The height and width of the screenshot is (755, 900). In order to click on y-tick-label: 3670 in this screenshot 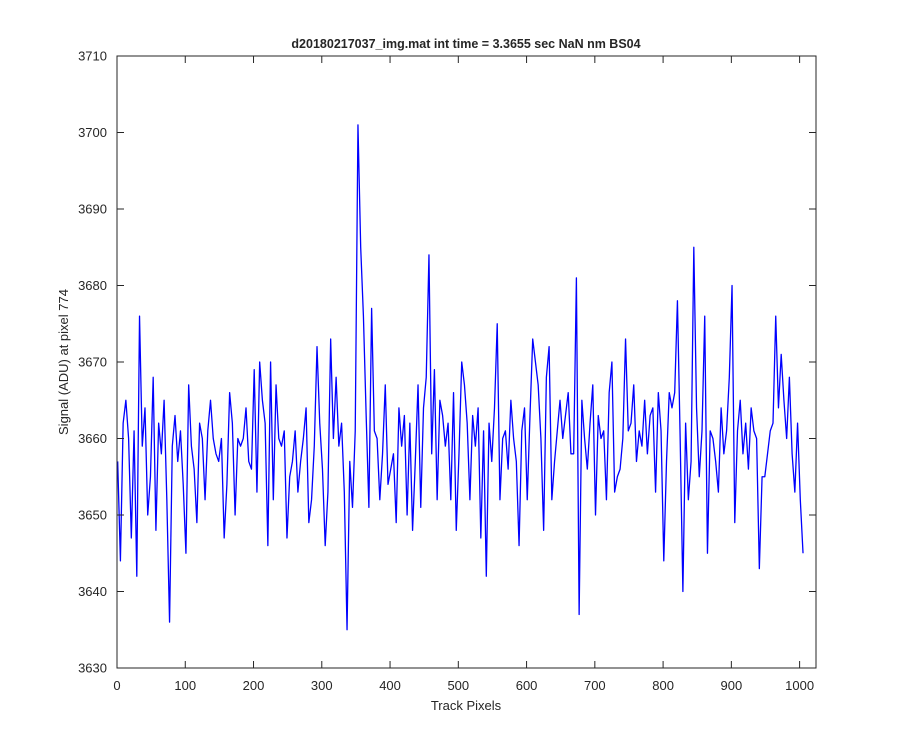, I will do `click(92, 362)`.